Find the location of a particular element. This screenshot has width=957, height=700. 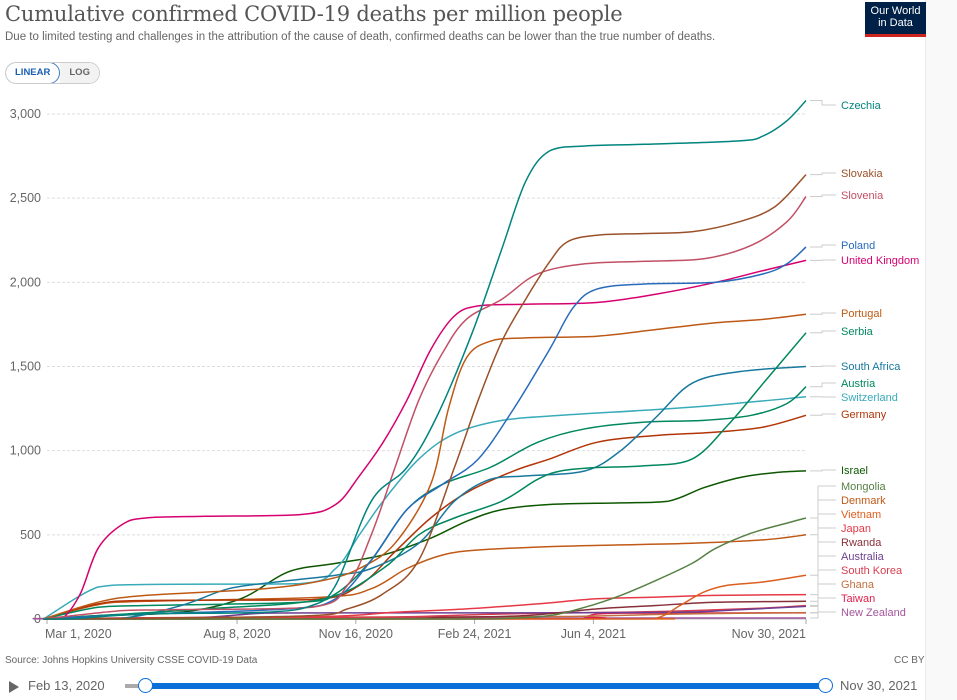

owid-logo: Our World in Data is located at coordinates (895, 19).